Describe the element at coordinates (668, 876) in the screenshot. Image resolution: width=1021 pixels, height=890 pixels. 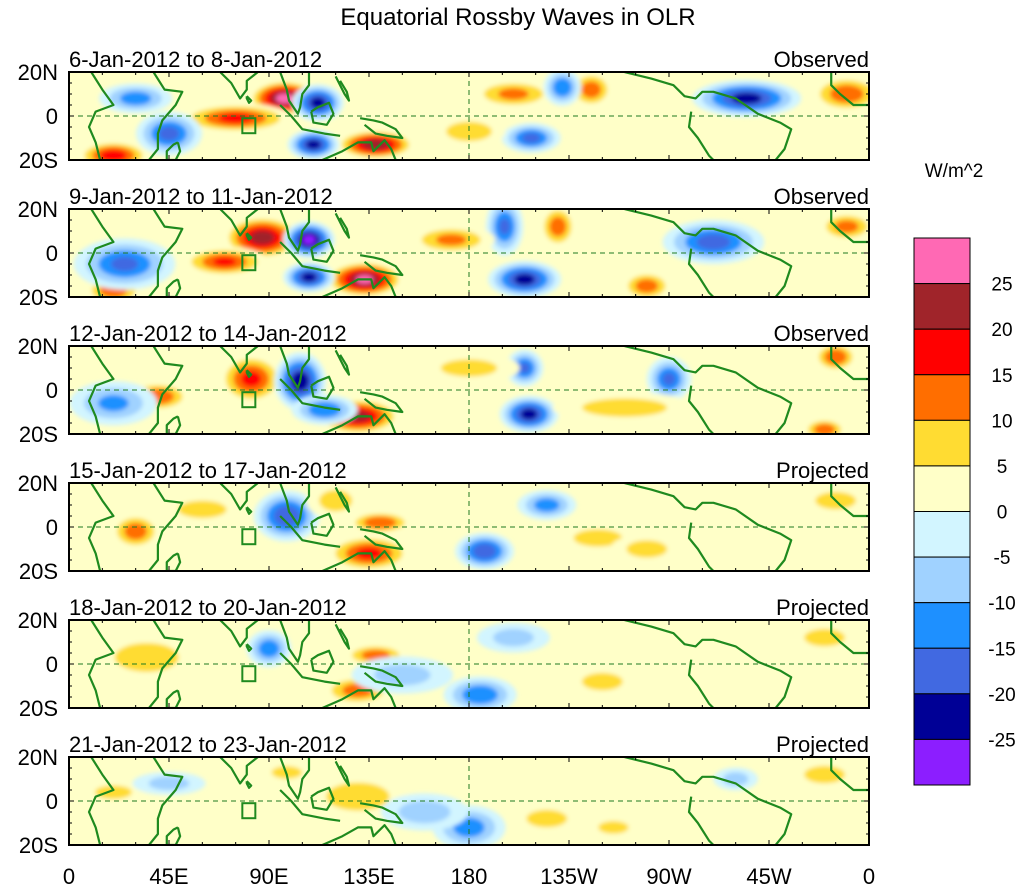
I see `x-tick-label: 90W` at that location.